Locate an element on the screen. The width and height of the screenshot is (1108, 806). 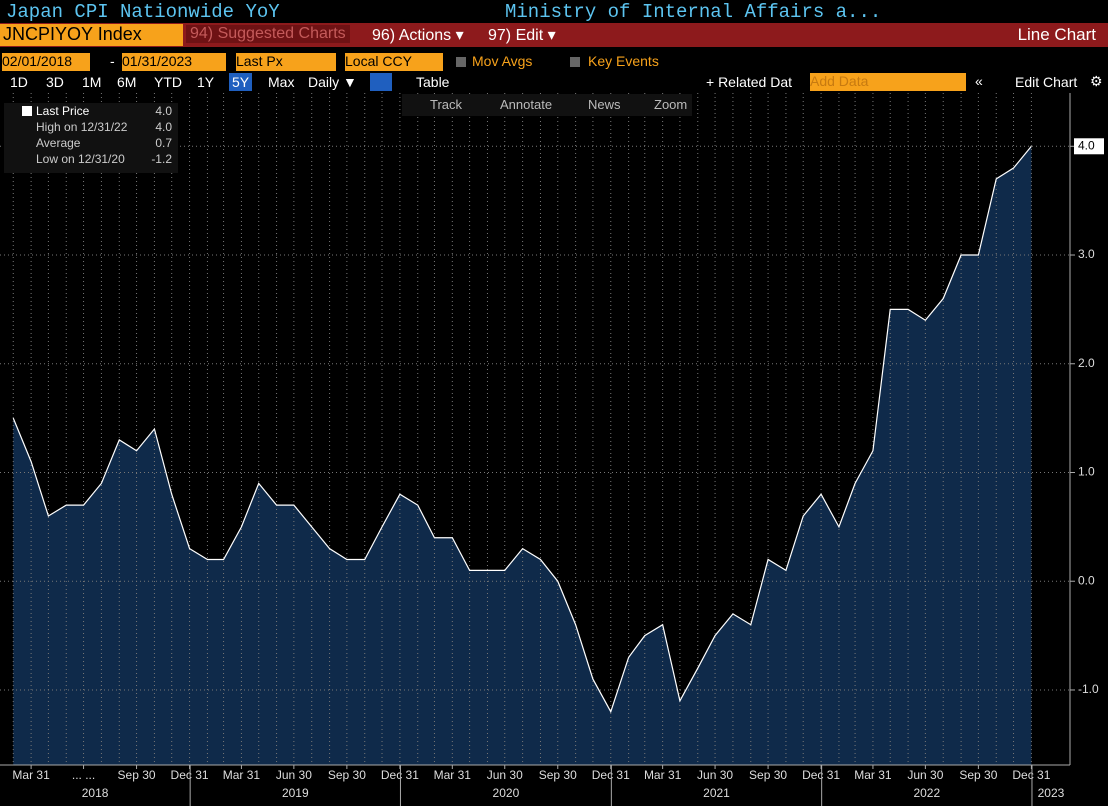
dash: - is located at coordinates (112, 61).